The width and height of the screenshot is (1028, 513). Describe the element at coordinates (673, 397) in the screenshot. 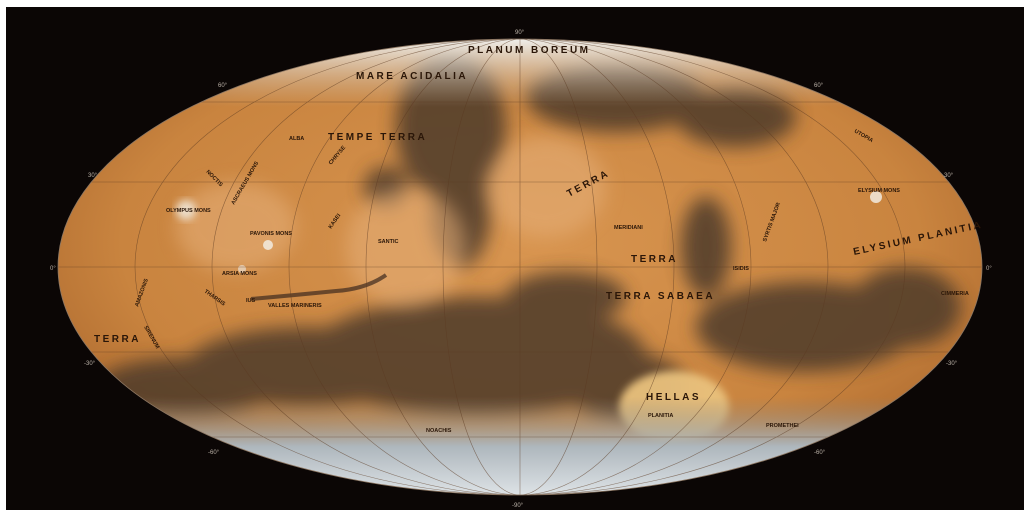

I see `label-hellas: HELLAS` at that location.